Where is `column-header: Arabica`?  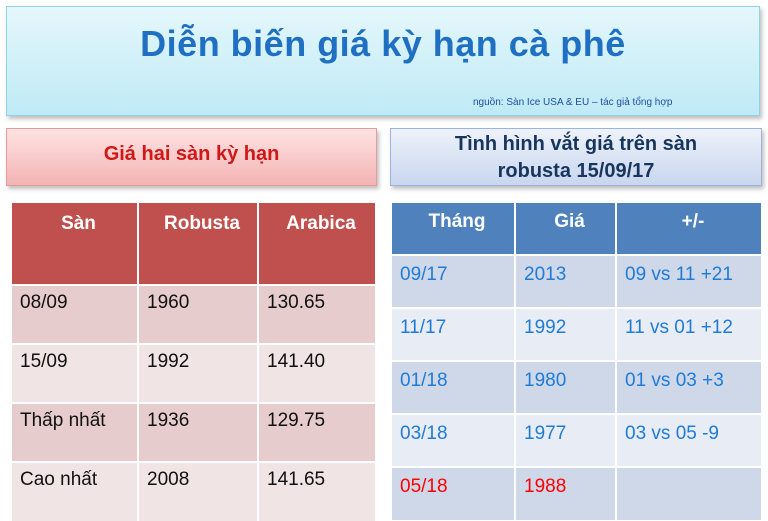
column-header: Arabica is located at coordinates (317, 244).